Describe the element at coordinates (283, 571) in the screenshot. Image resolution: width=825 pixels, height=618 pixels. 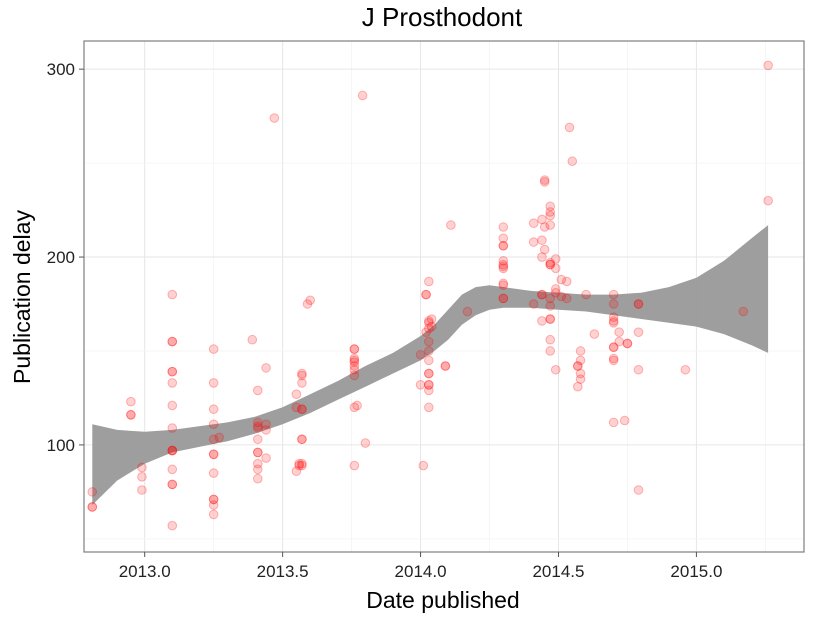
I see `x-tick-label: 2013.5` at that location.